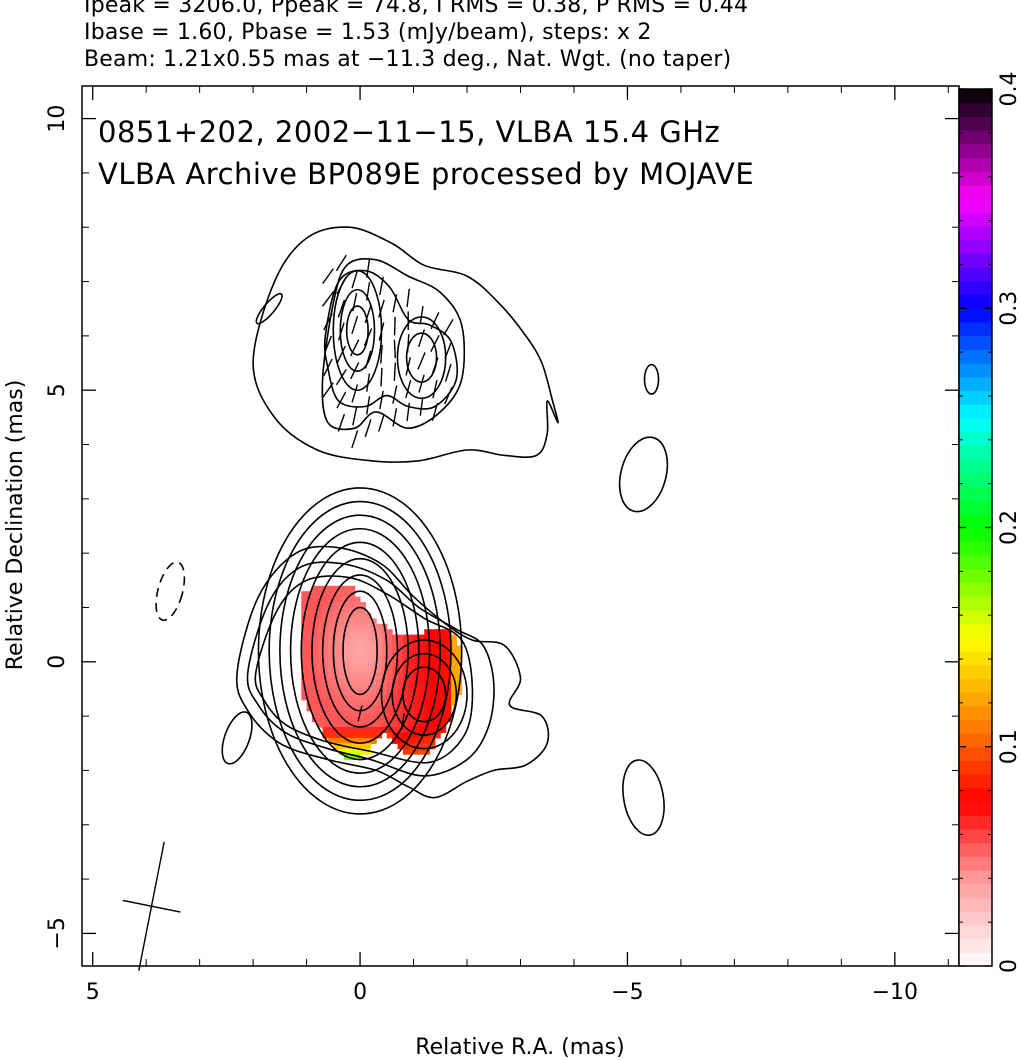 The height and width of the screenshot is (1060, 1021). What do you see at coordinates (170, 591) in the screenshot?
I see `contour-negative` at bounding box center [170, 591].